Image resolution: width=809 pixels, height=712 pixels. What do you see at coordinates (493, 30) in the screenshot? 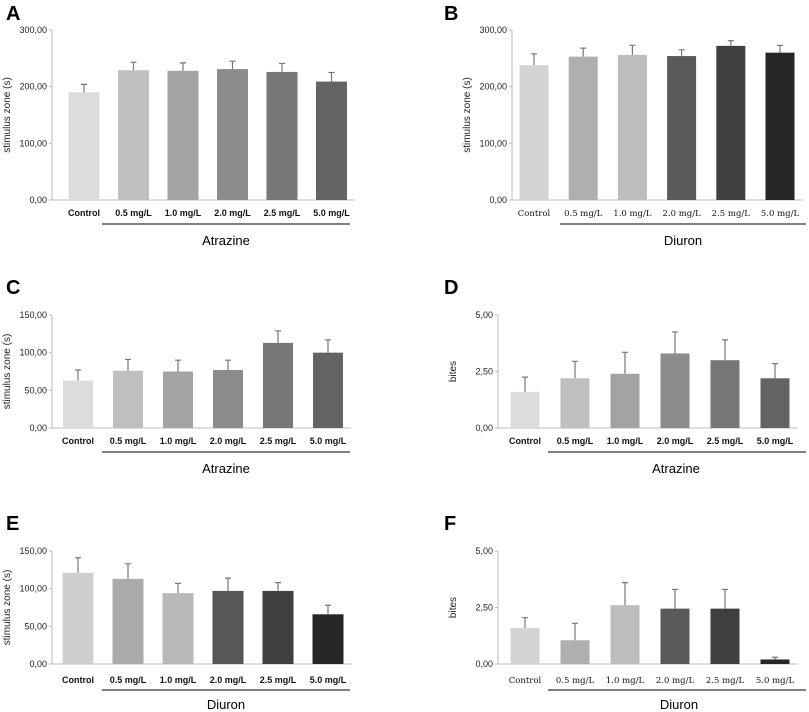
I see `panel-b-y-tick-label: 300,00` at bounding box center [493, 30].